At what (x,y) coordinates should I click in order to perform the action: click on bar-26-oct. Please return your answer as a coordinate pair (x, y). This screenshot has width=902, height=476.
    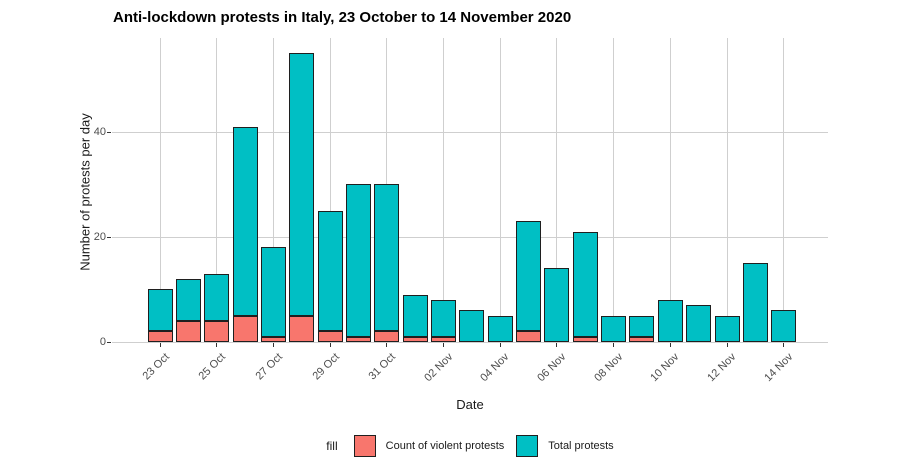
    Looking at the image, I should click on (245, 234).